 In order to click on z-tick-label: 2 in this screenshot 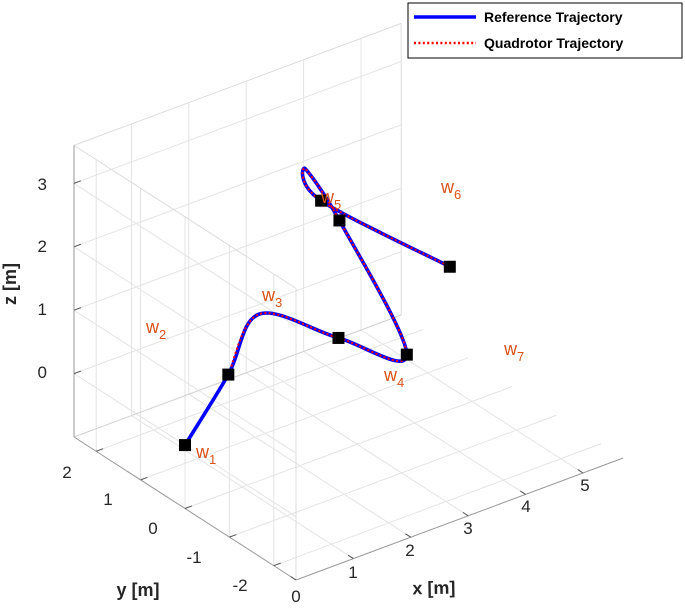, I will do `click(42, 246)`.